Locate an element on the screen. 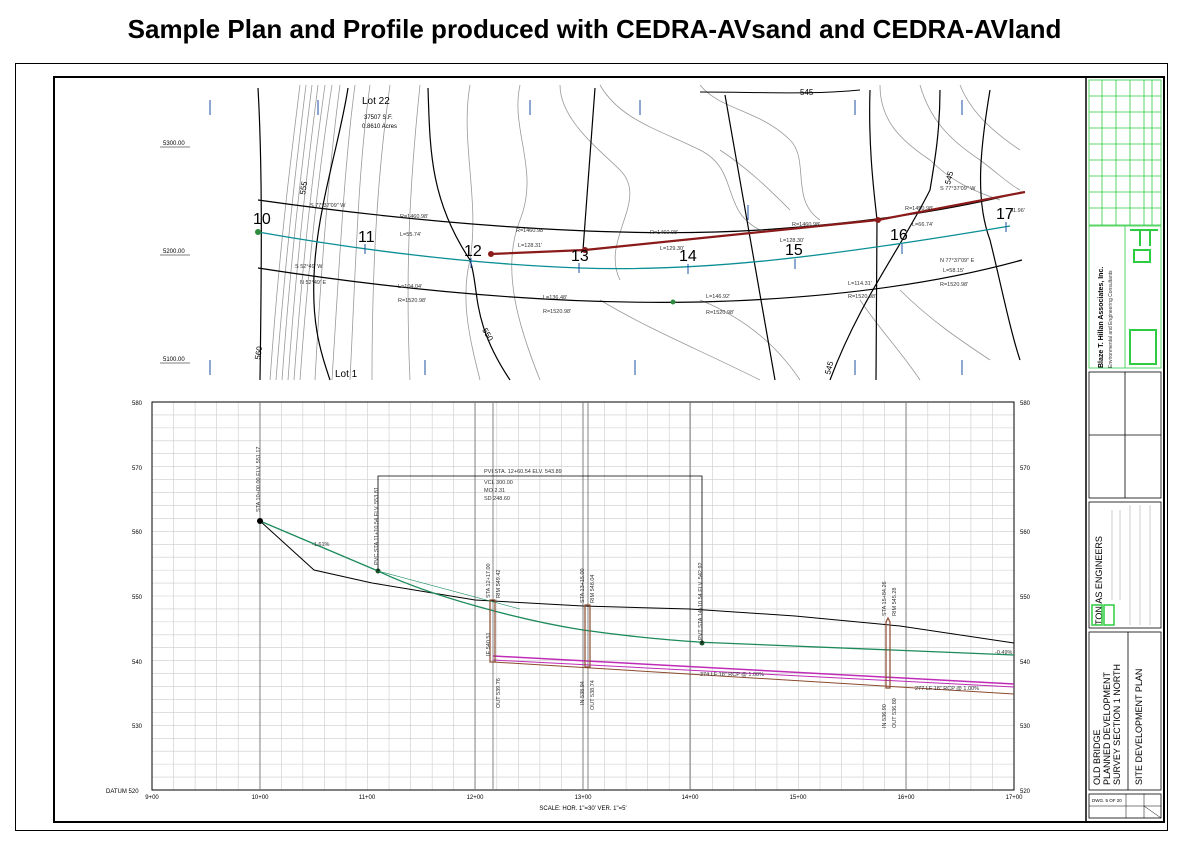 Image resolution: width=1189 pixels, height=844 pixels. project-line-3: SURVEY SECTION 1 NORTH is located at coordinates (1117, 724).